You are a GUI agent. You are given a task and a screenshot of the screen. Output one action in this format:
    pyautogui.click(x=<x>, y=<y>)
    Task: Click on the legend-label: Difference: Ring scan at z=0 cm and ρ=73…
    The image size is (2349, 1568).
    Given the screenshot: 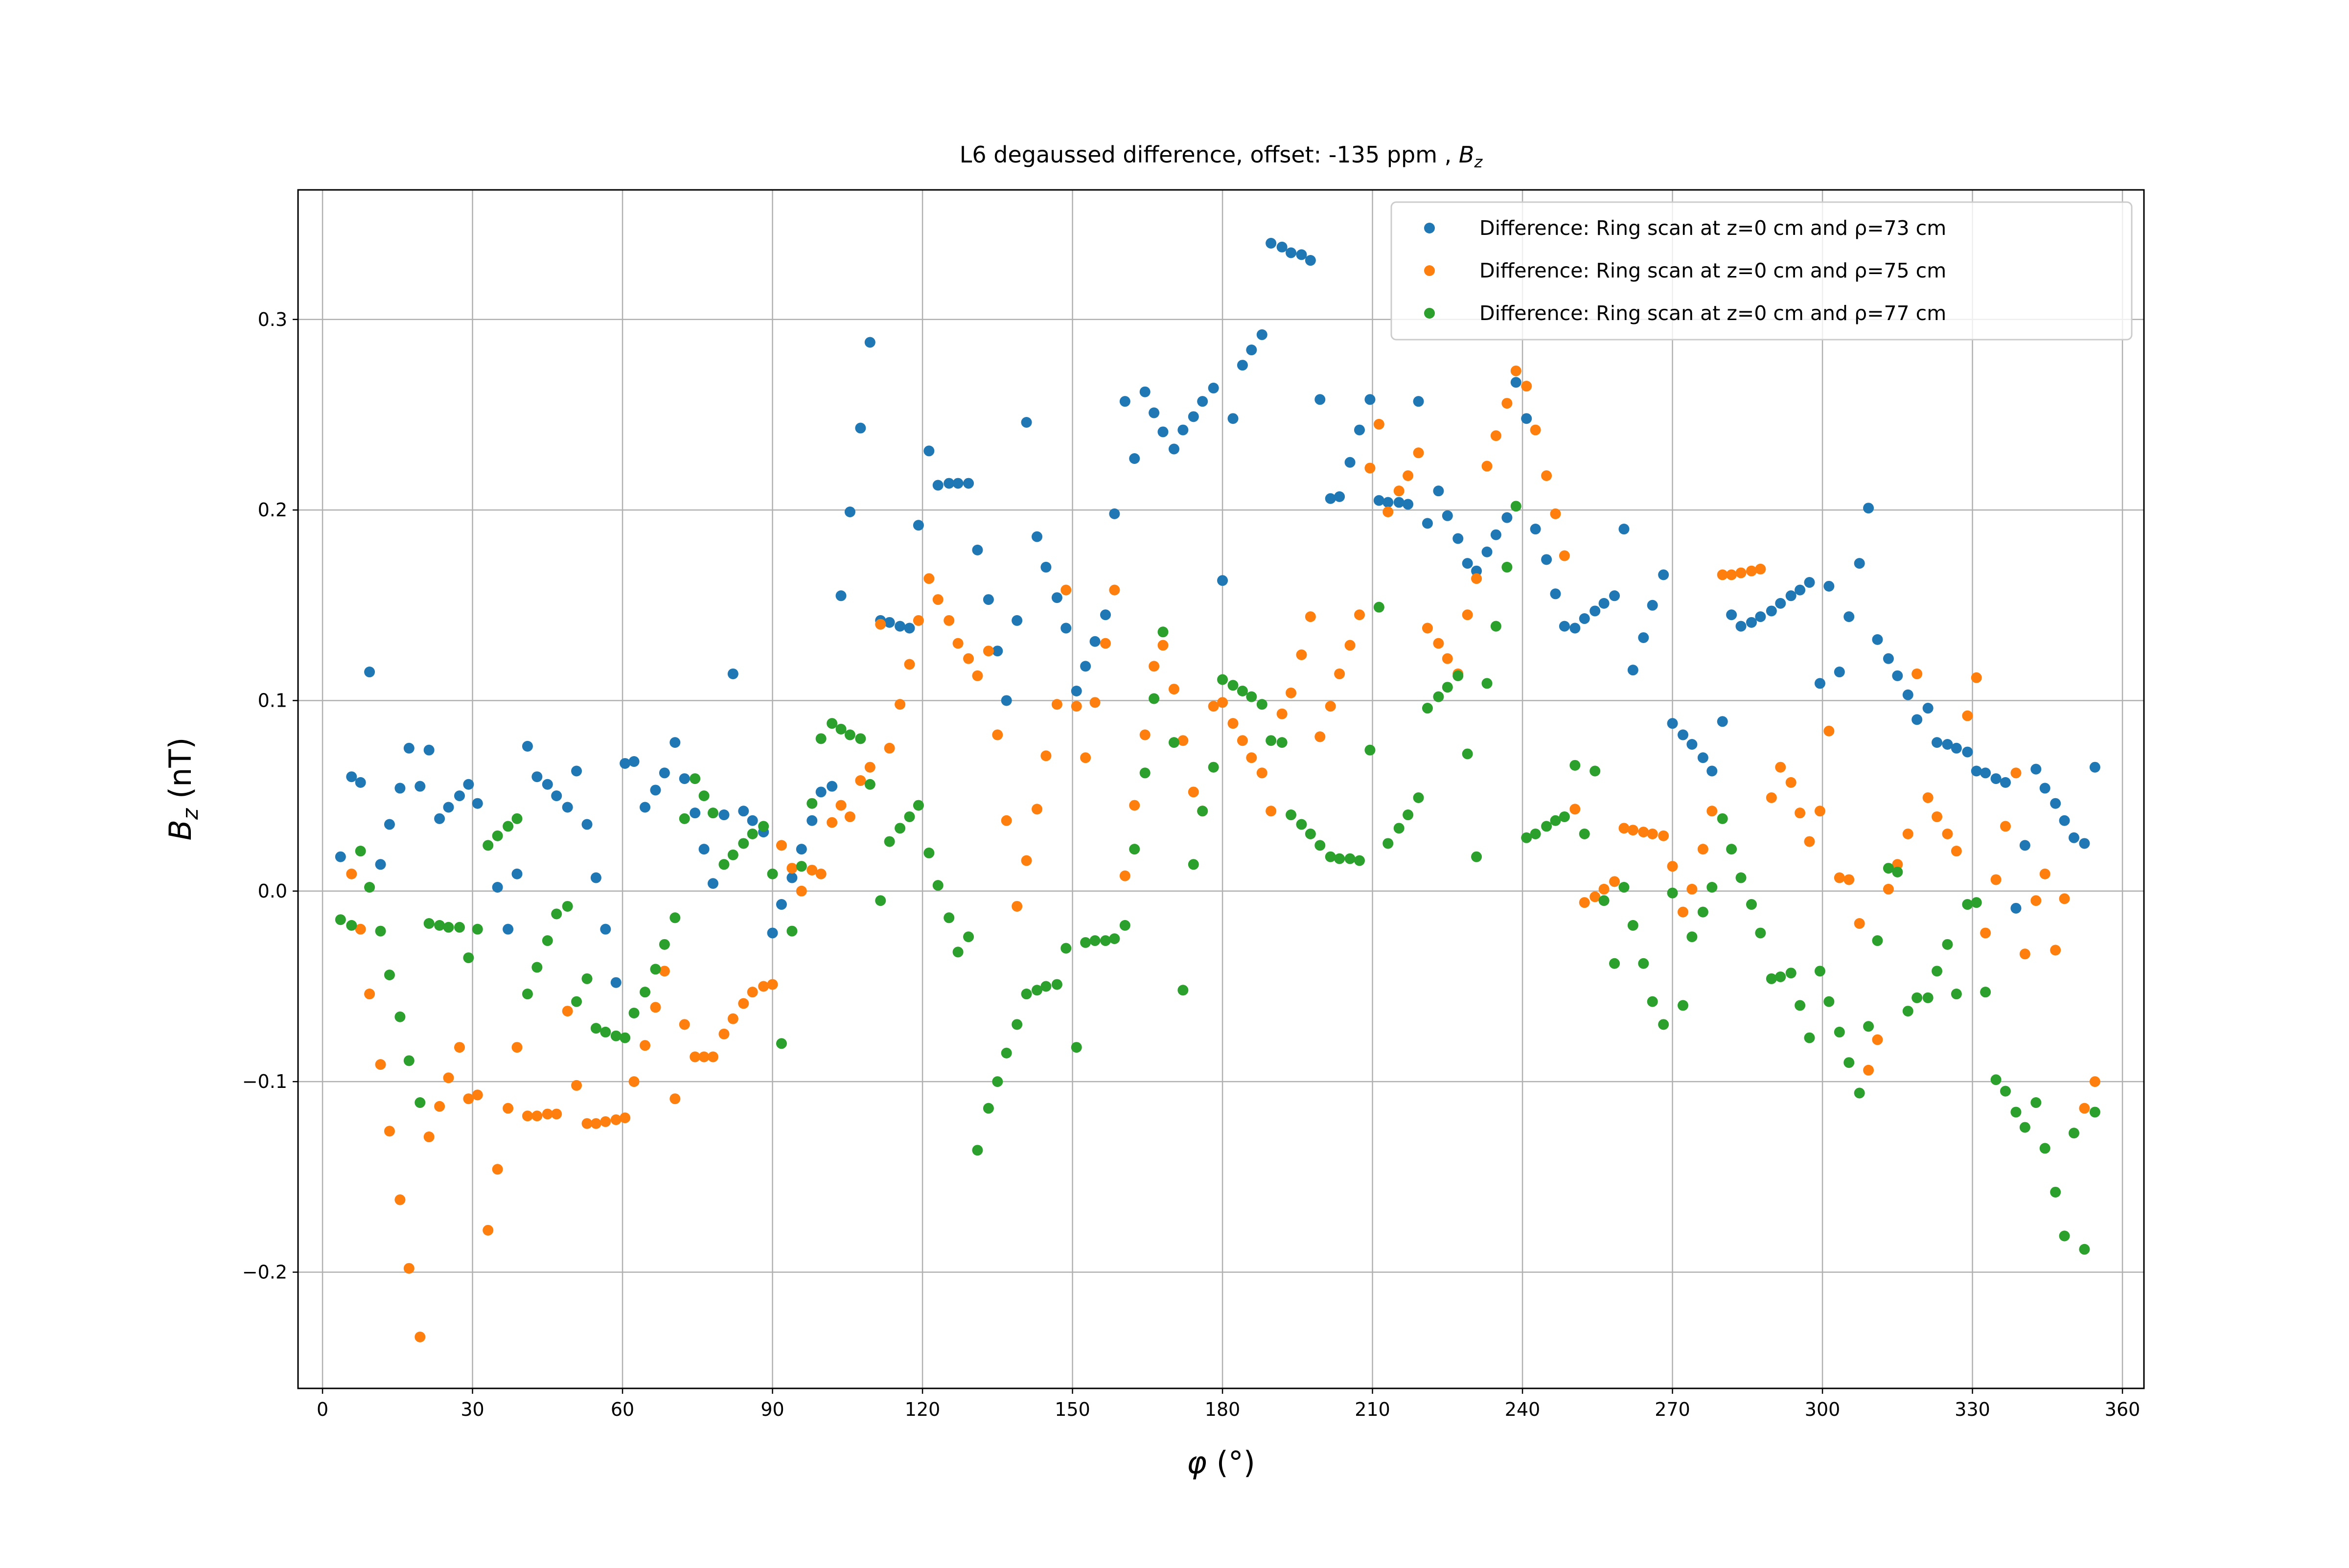 What is the action you would take?
    pyautogui.click(x=1713, y=228)
    